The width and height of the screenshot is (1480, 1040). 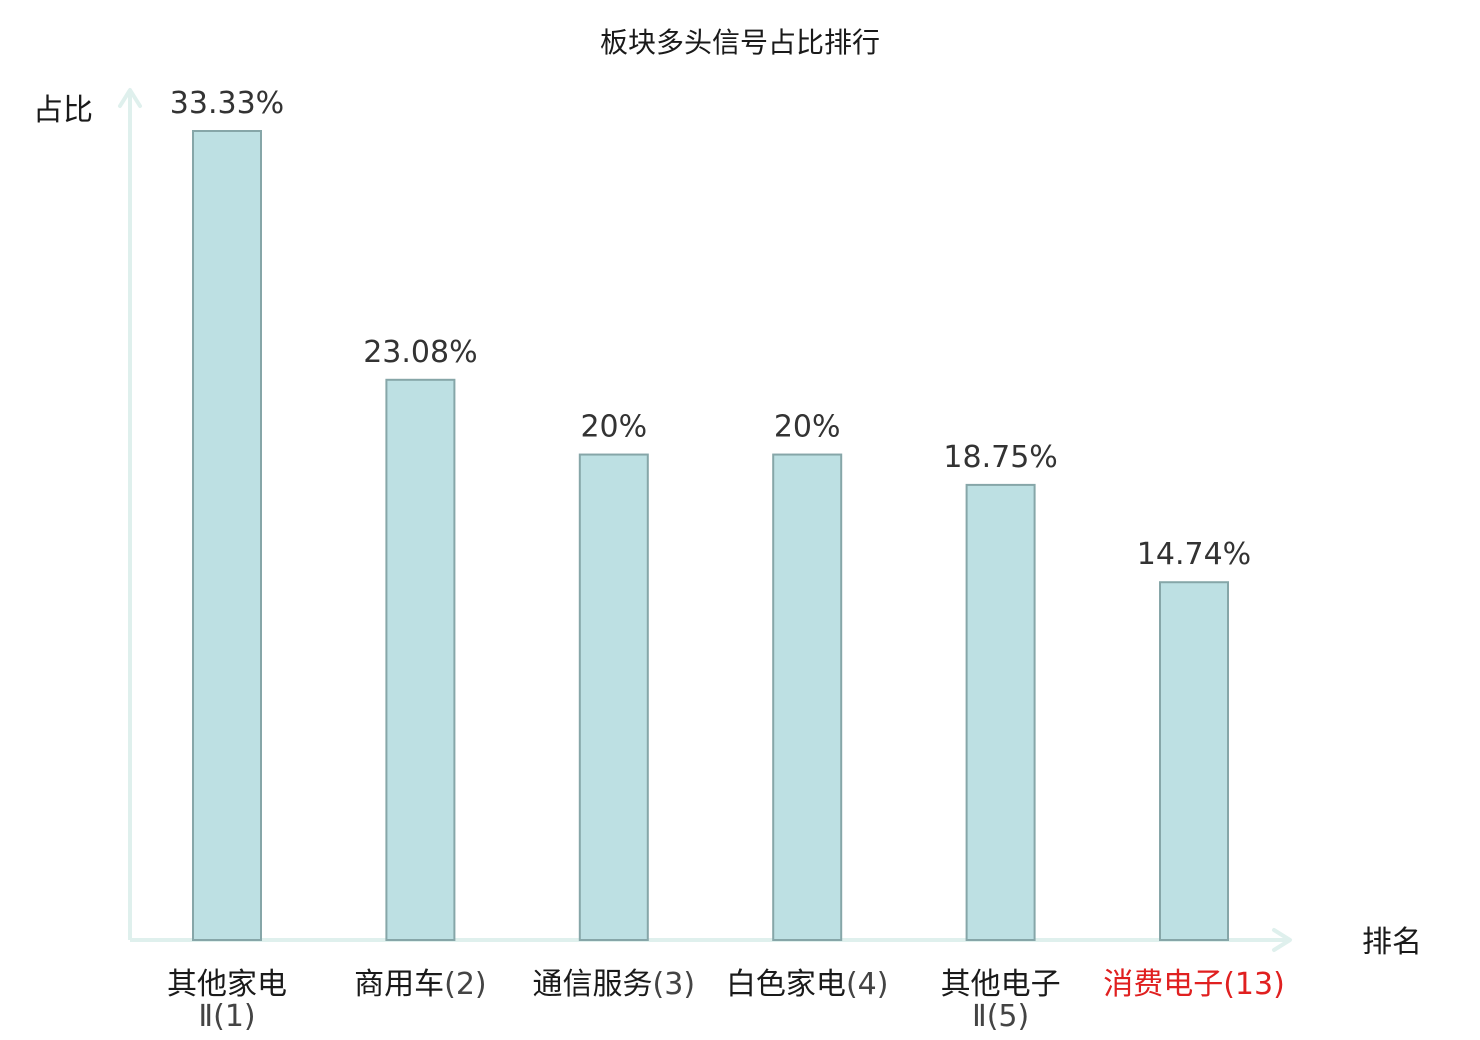 What do you see at coordinates (399, 984) in the screenshot?
I see `category-name: 商用车` at bounding box center [399, 984].